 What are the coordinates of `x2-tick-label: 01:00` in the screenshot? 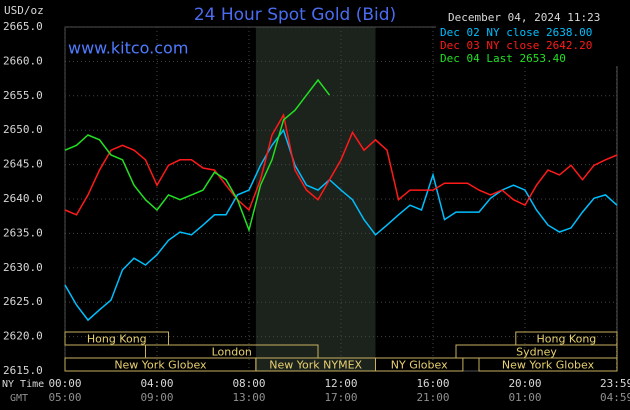 It's located at (524, 397).